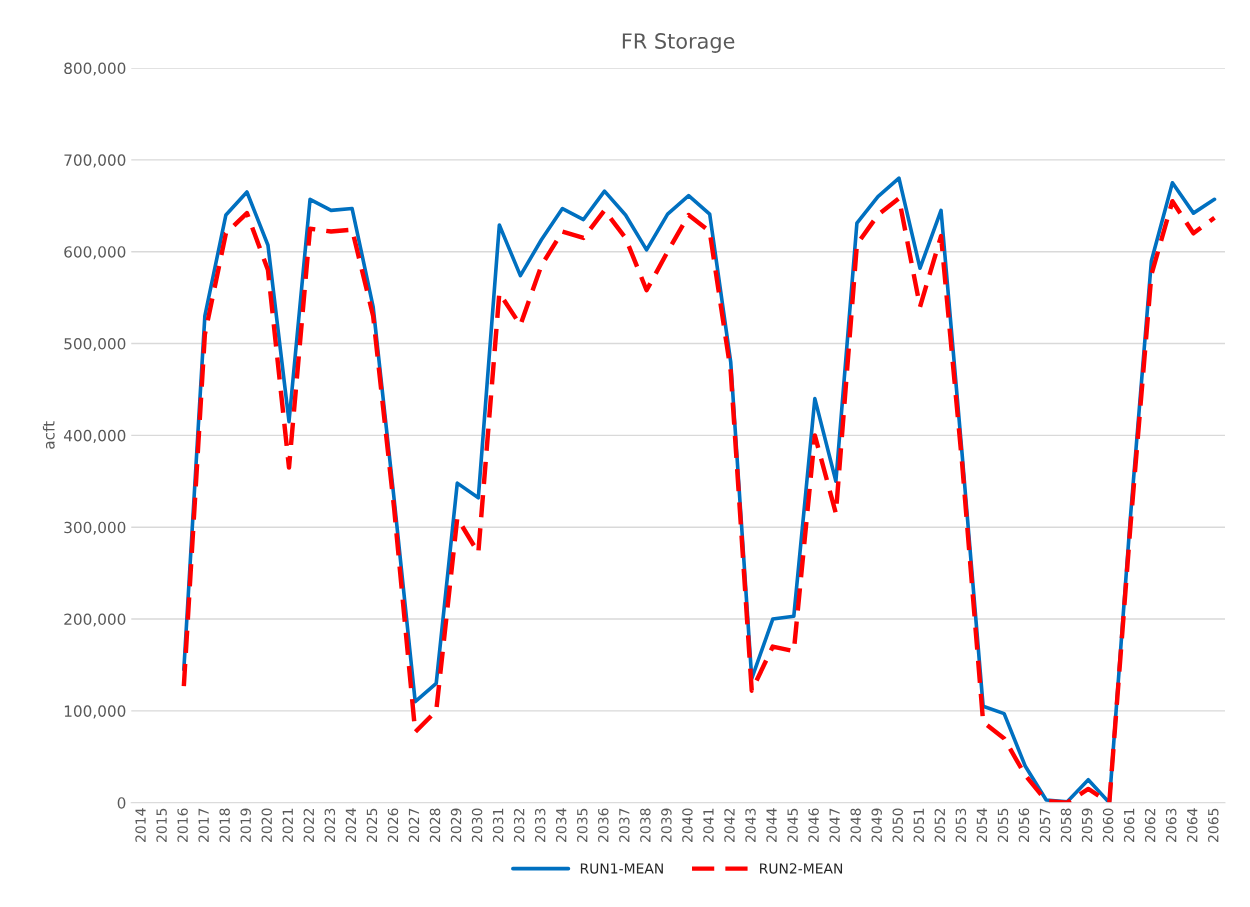 This screenshot has width=1250, height=907. Describe the element at coordinates (1171, 825) in the screenshot. I see `x-tick-label: 2063` at that location.